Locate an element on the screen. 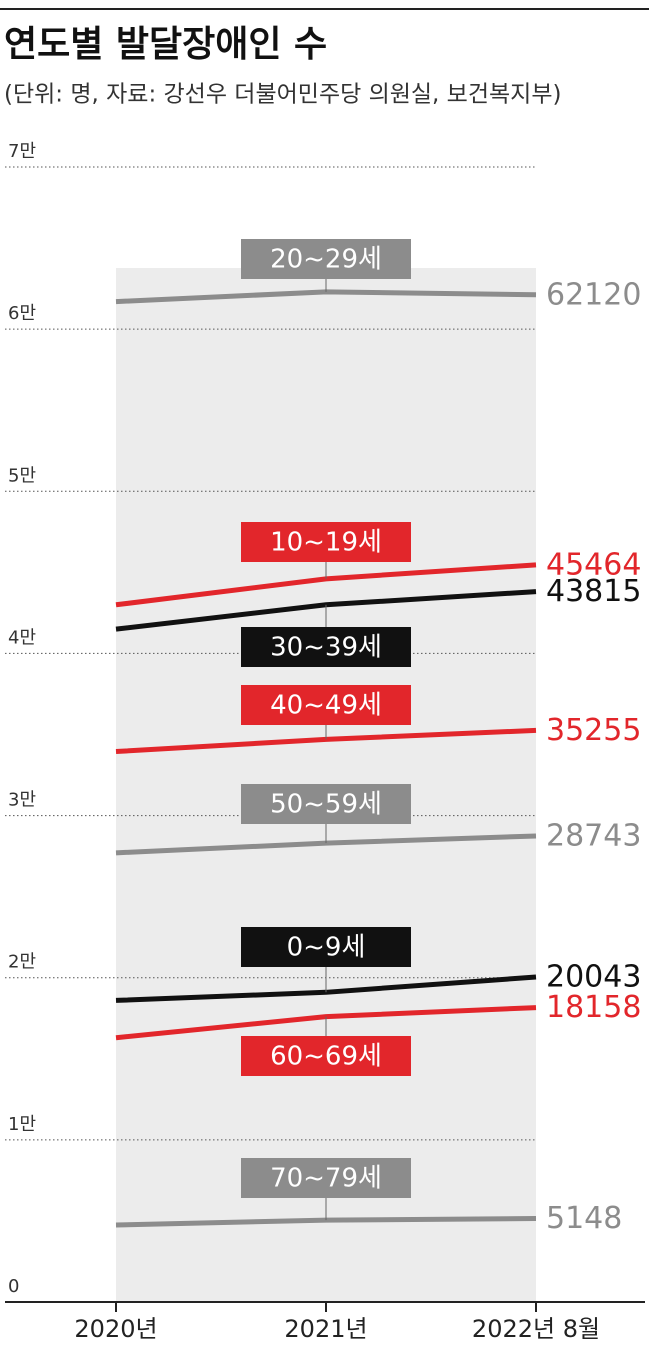  y-tick-label: 0 is located at coordinates (13, 1286).